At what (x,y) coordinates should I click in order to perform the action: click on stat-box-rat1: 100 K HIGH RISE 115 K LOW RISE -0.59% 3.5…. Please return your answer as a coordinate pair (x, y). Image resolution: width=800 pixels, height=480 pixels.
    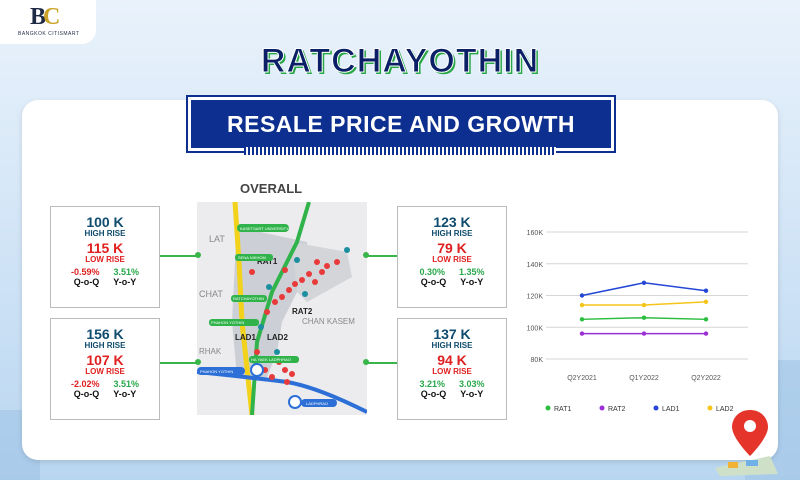
    Looking at the image, I should click on (105, 257).